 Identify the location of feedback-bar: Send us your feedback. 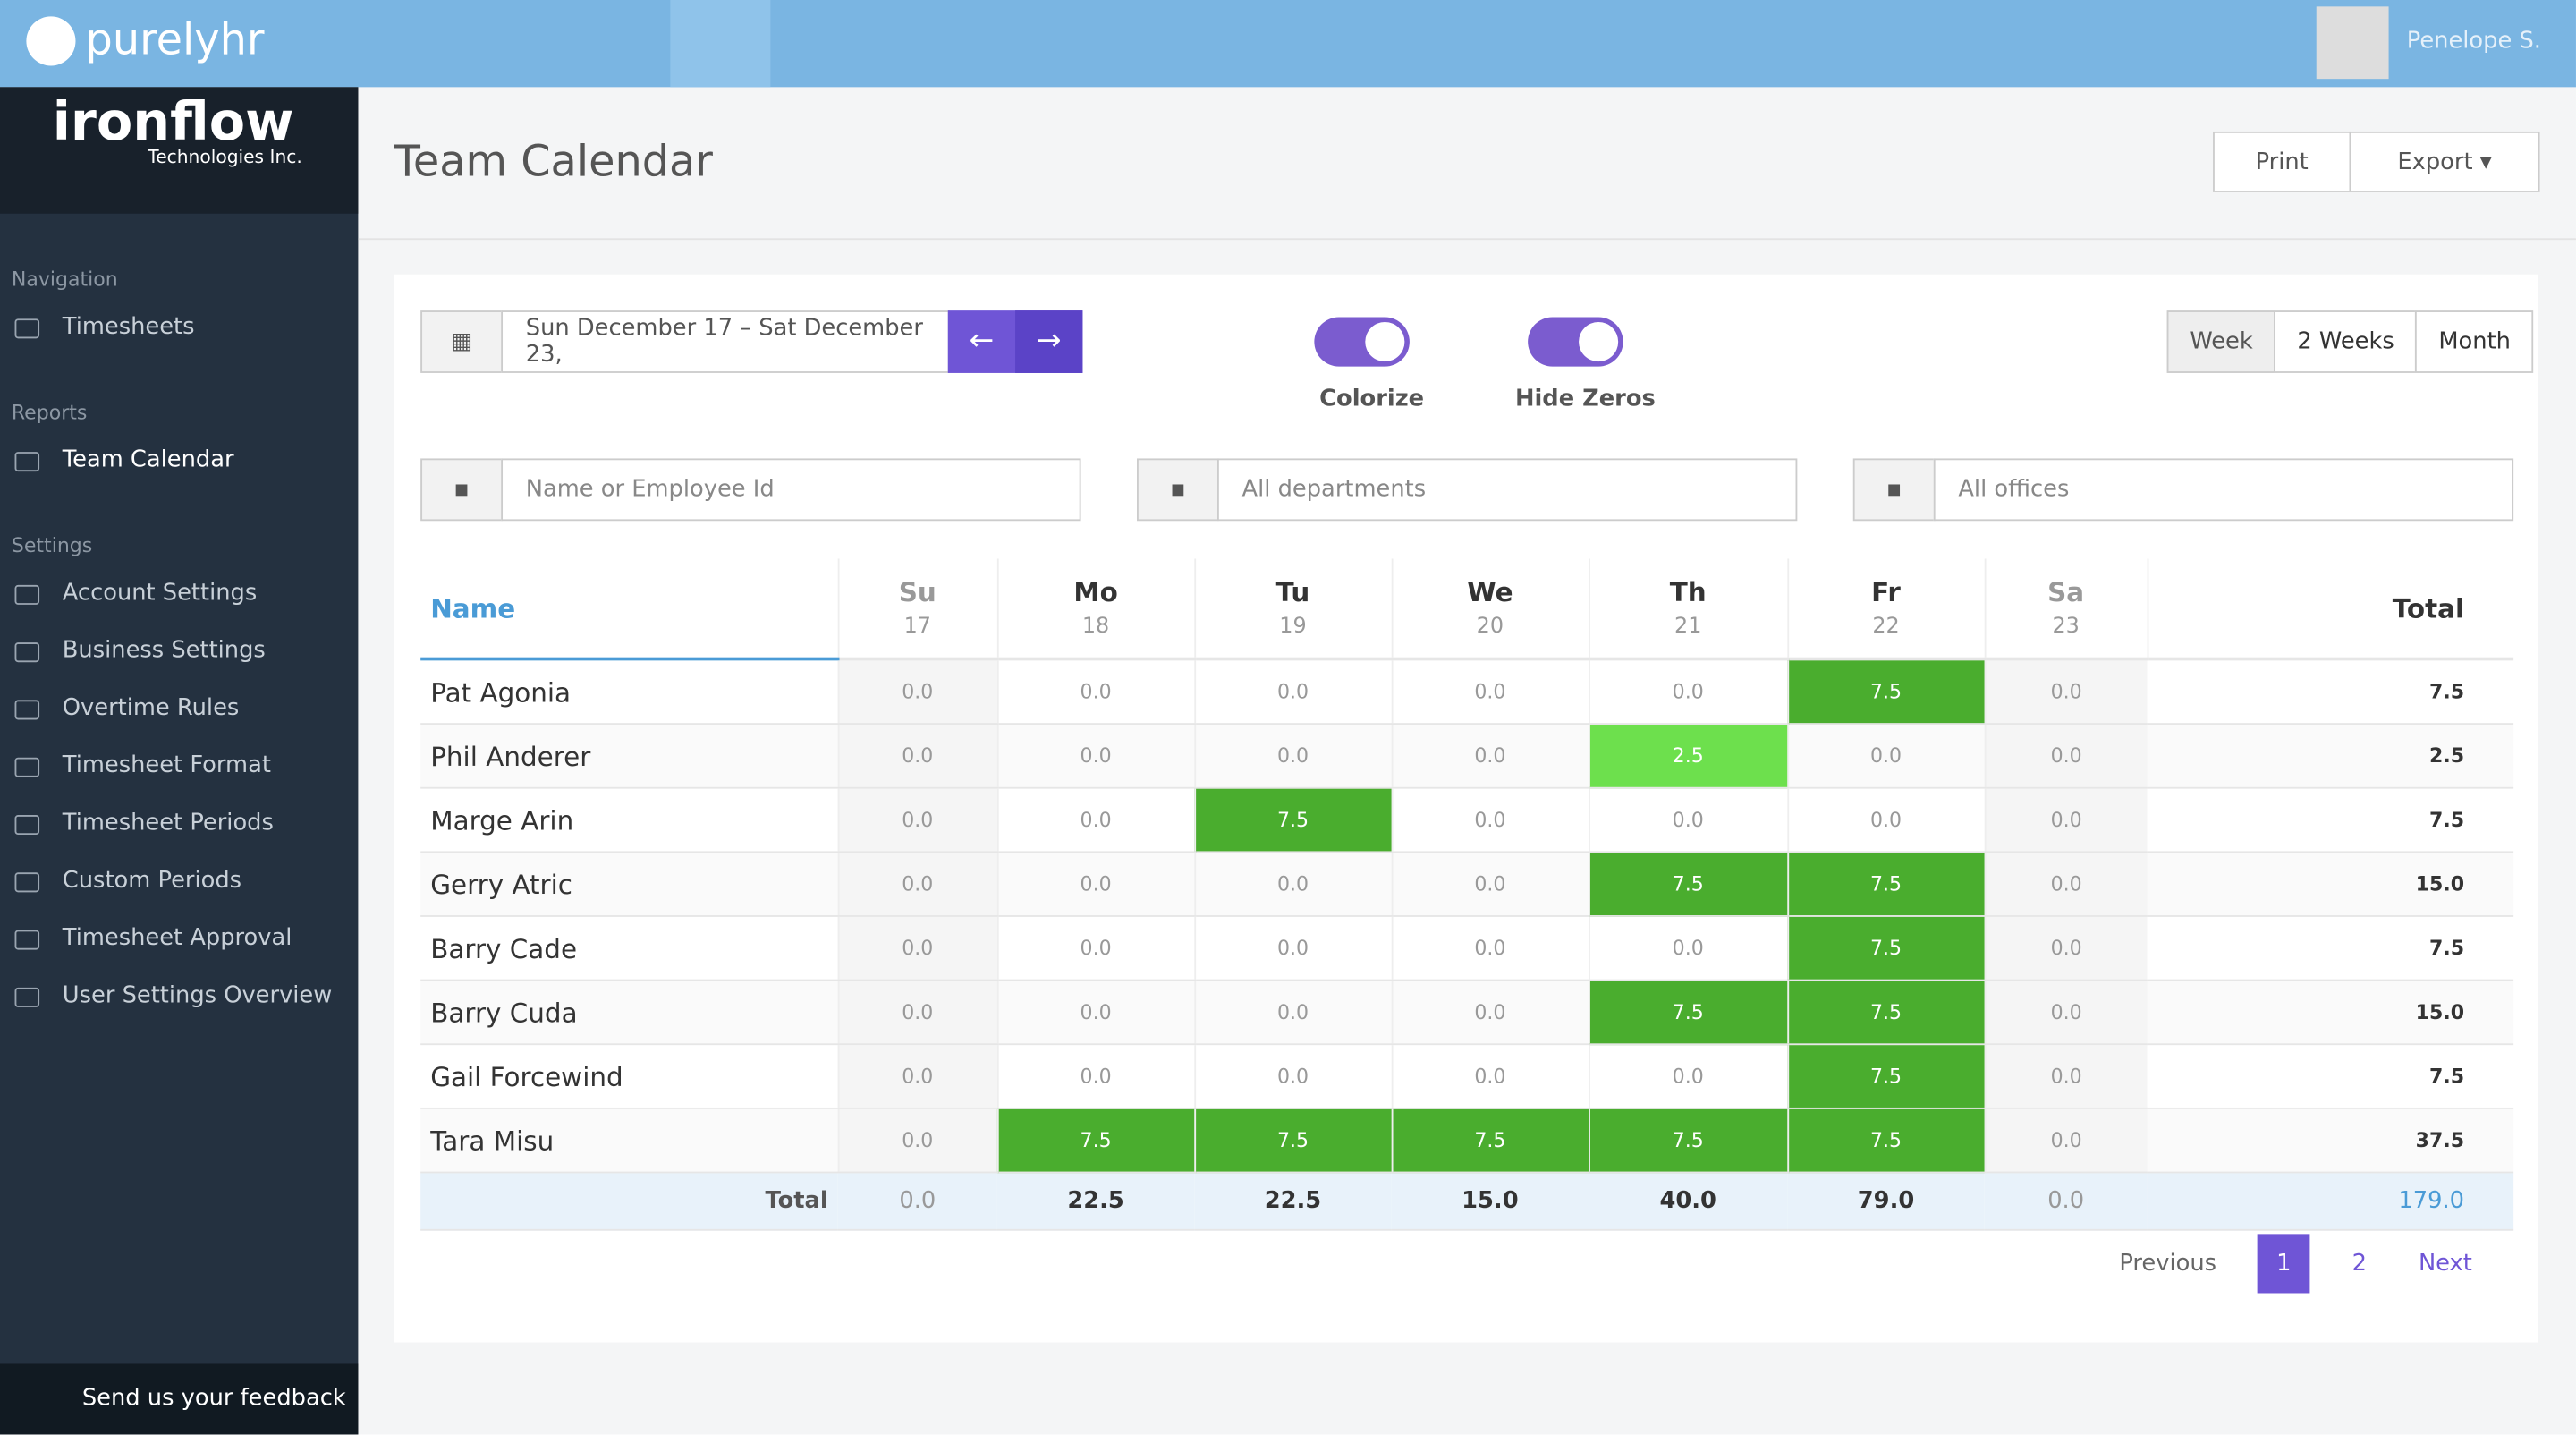
(179, 1399).